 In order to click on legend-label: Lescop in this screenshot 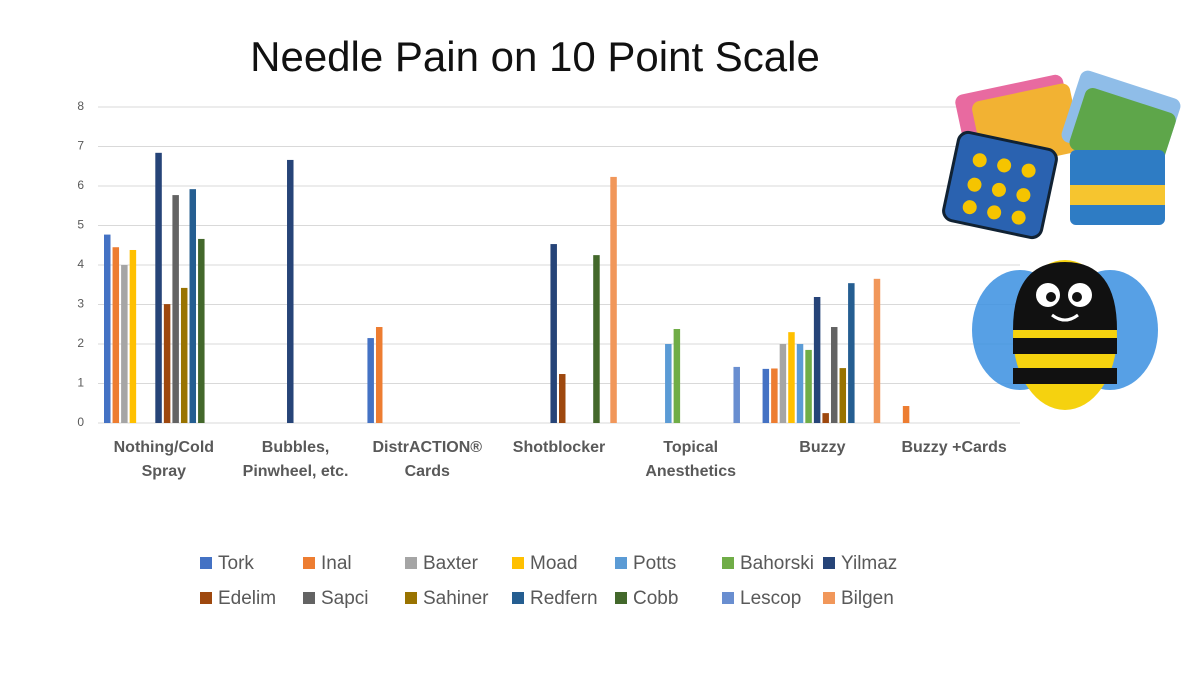, I will do `click(770, 598)`.